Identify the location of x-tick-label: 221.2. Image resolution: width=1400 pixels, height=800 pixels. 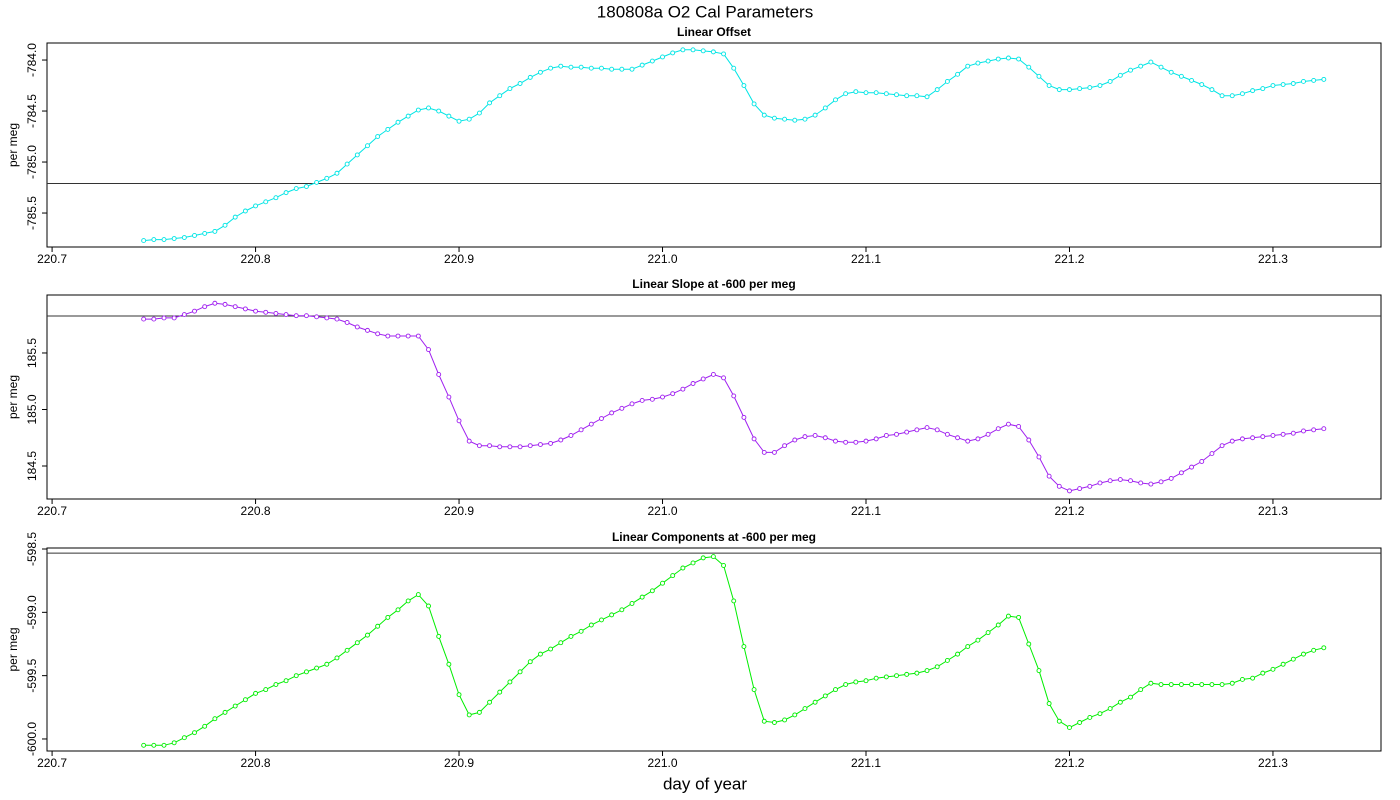
(1069, 511).